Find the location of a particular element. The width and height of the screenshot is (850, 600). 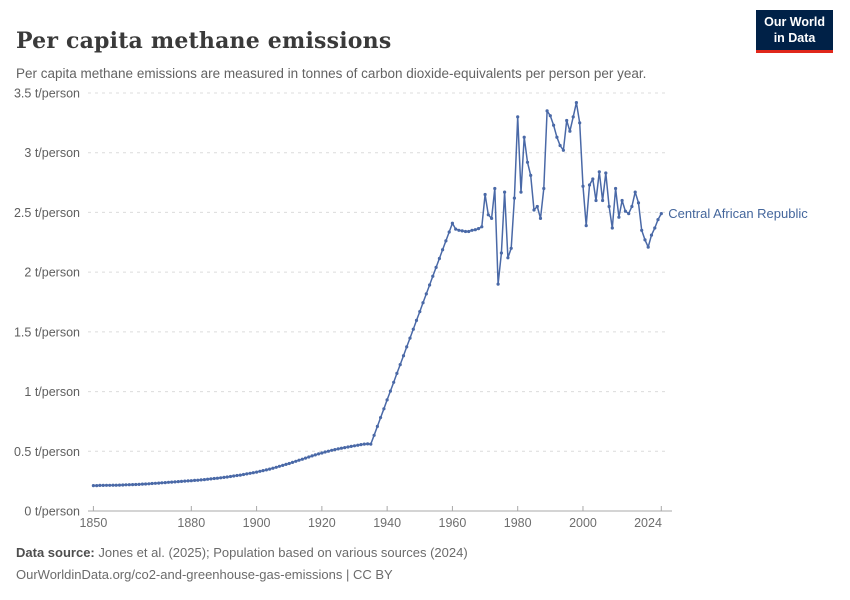

data-source-label: Data source: is located at coordinates (55, 552).